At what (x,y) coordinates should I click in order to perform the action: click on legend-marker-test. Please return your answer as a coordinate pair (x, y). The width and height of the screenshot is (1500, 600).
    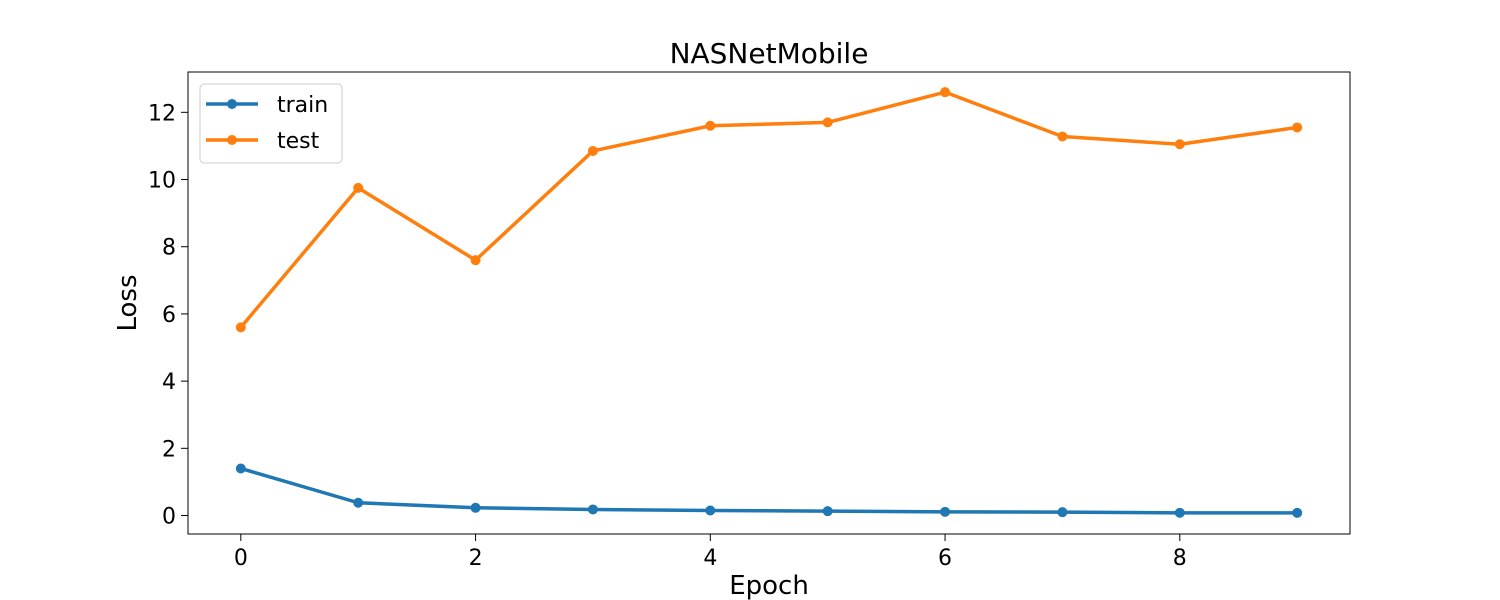
    Looking at the image, I should click on (232, 140).